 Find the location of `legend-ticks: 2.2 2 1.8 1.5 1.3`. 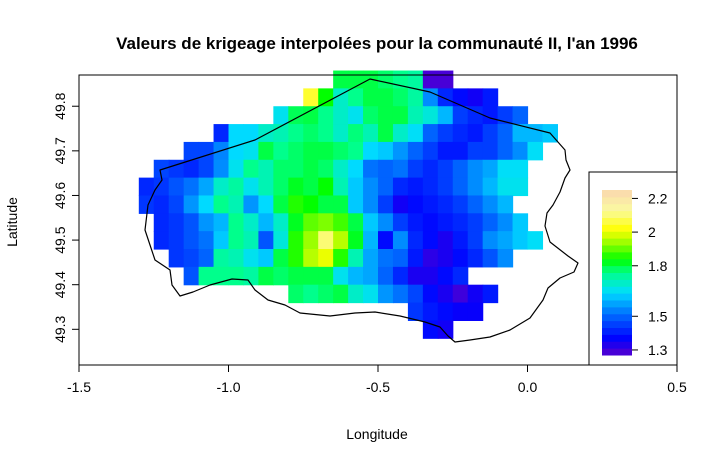

legend-ticks: 2.2 2 1.8 1.5 1.3 is located at coordinates (650, 274).